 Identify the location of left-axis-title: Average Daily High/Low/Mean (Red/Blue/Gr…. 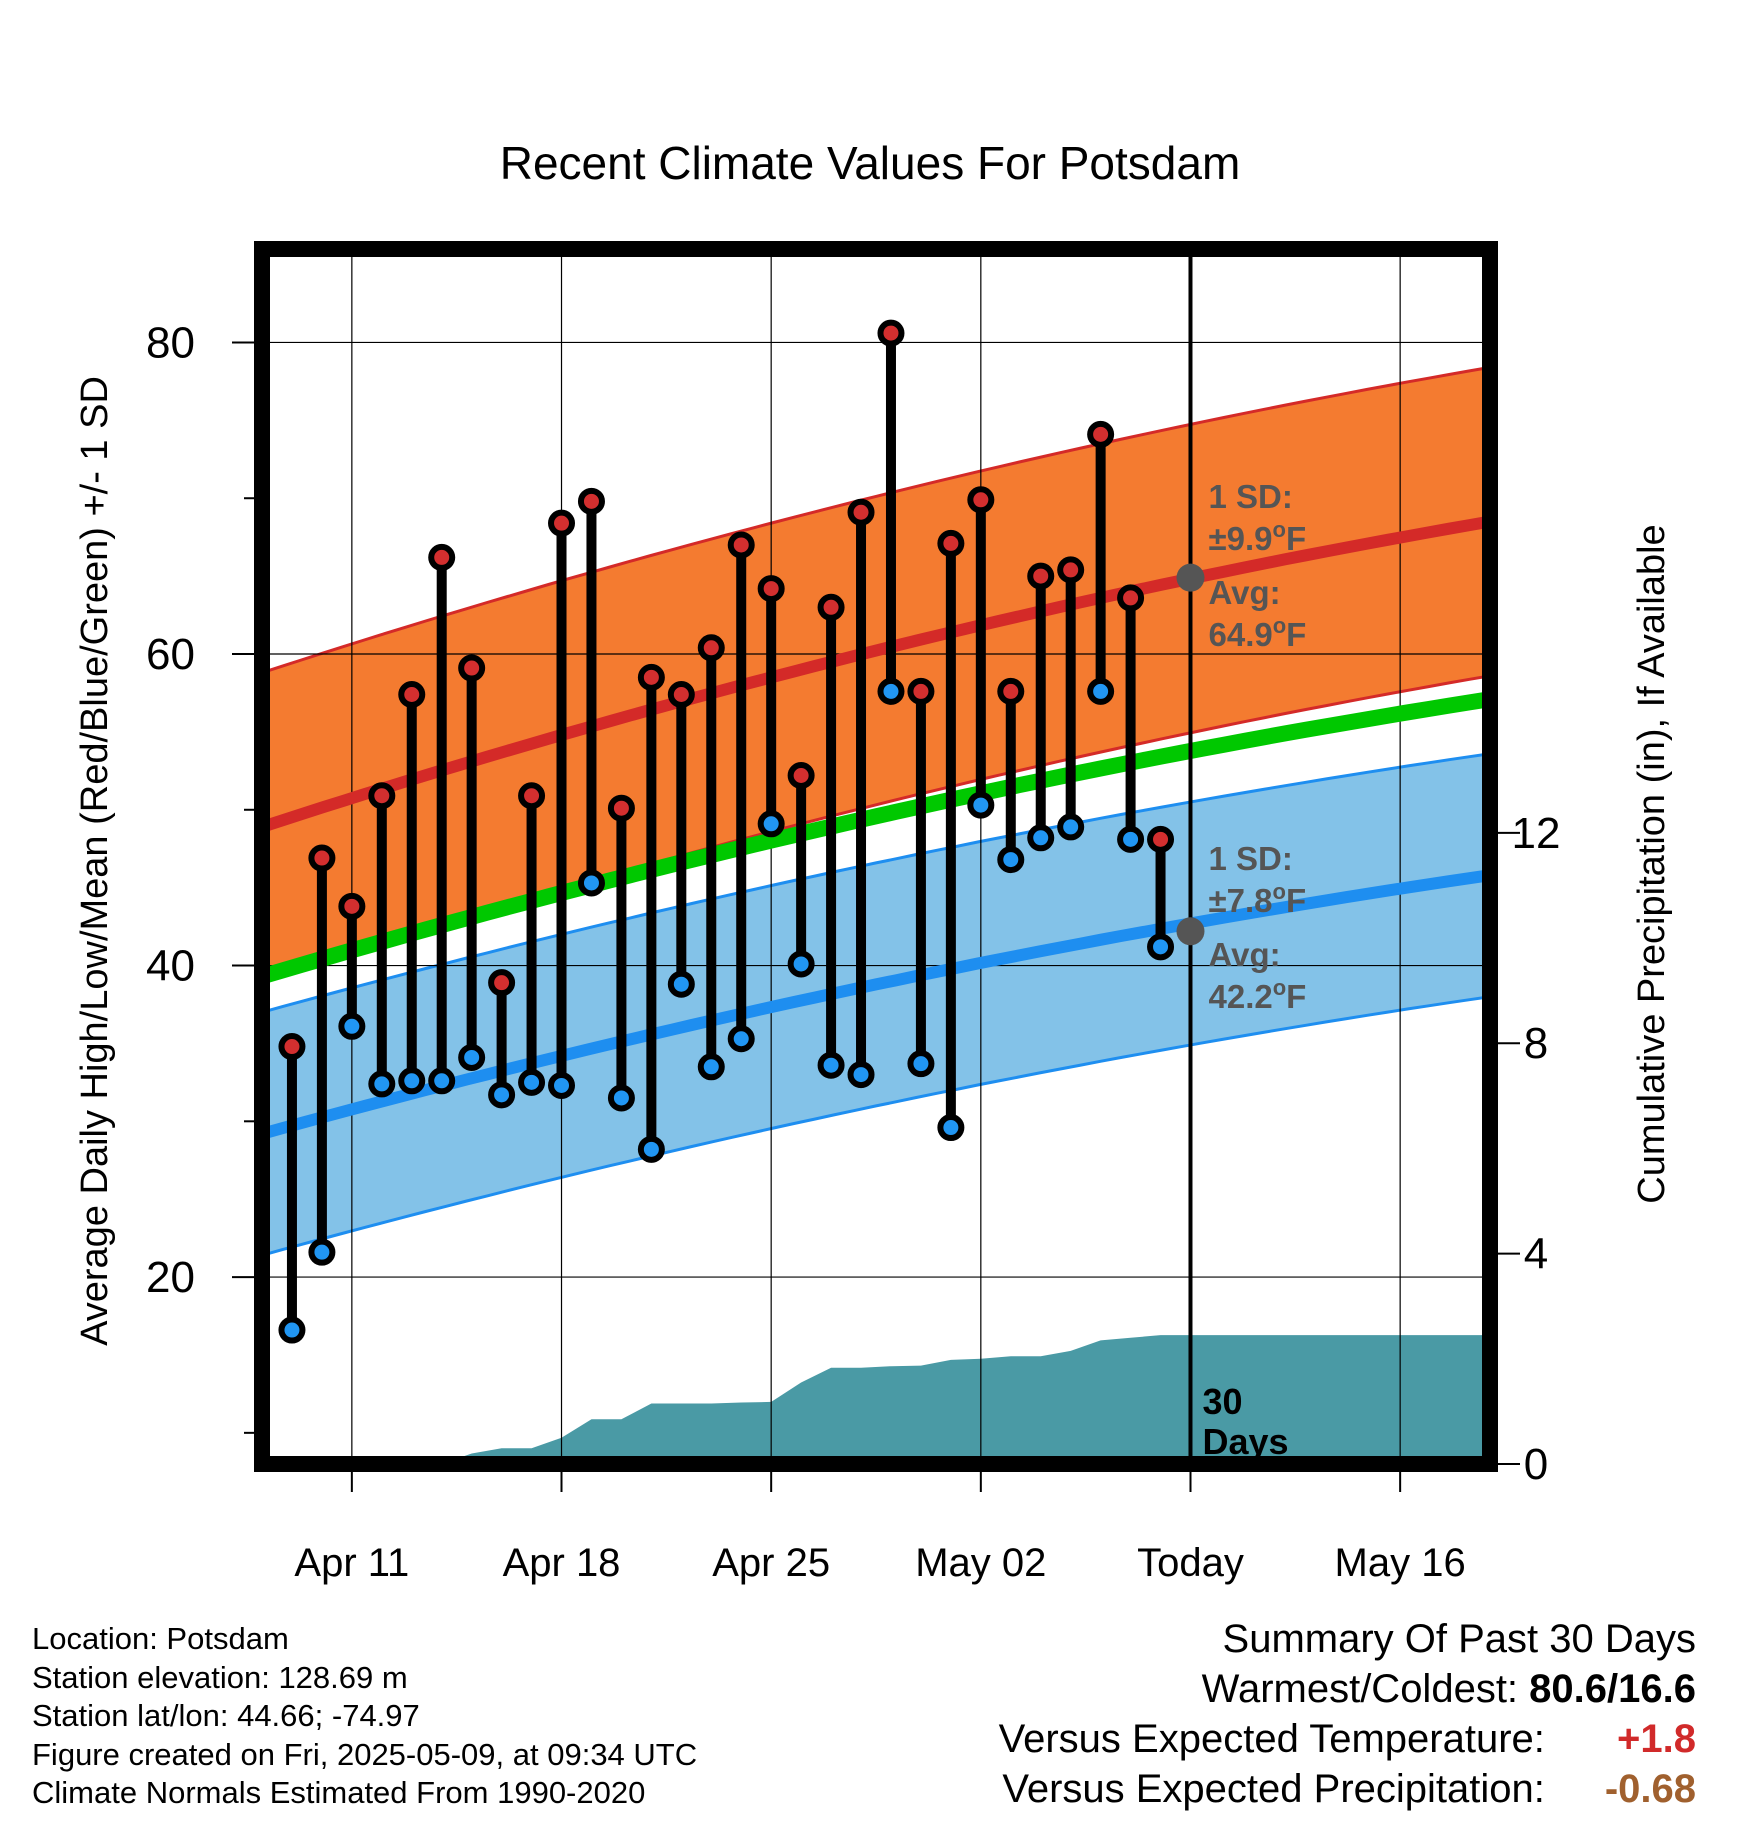
(95, 861).